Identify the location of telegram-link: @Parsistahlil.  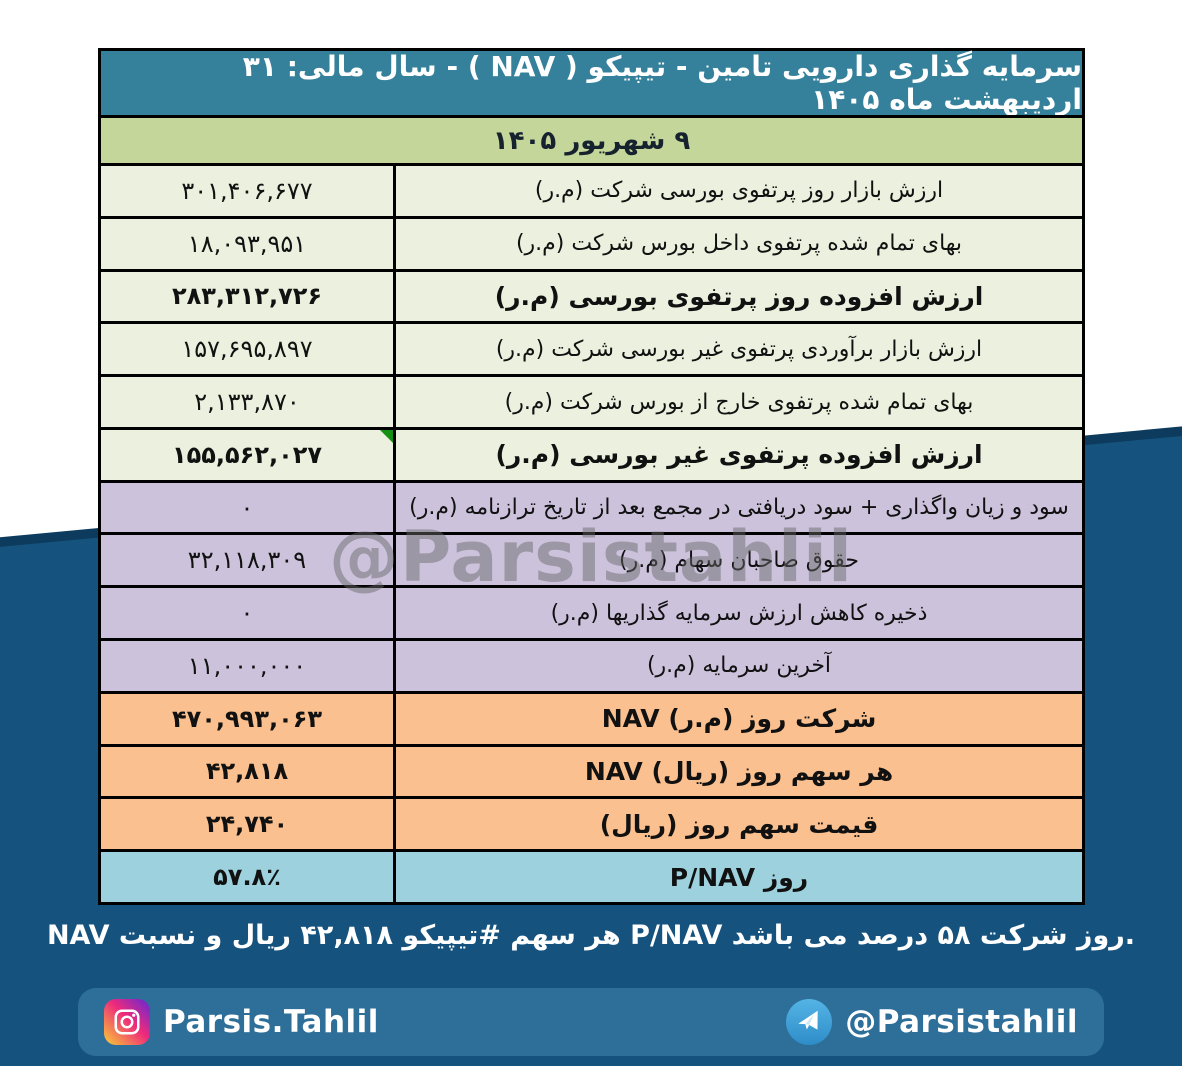
(932, 1022).